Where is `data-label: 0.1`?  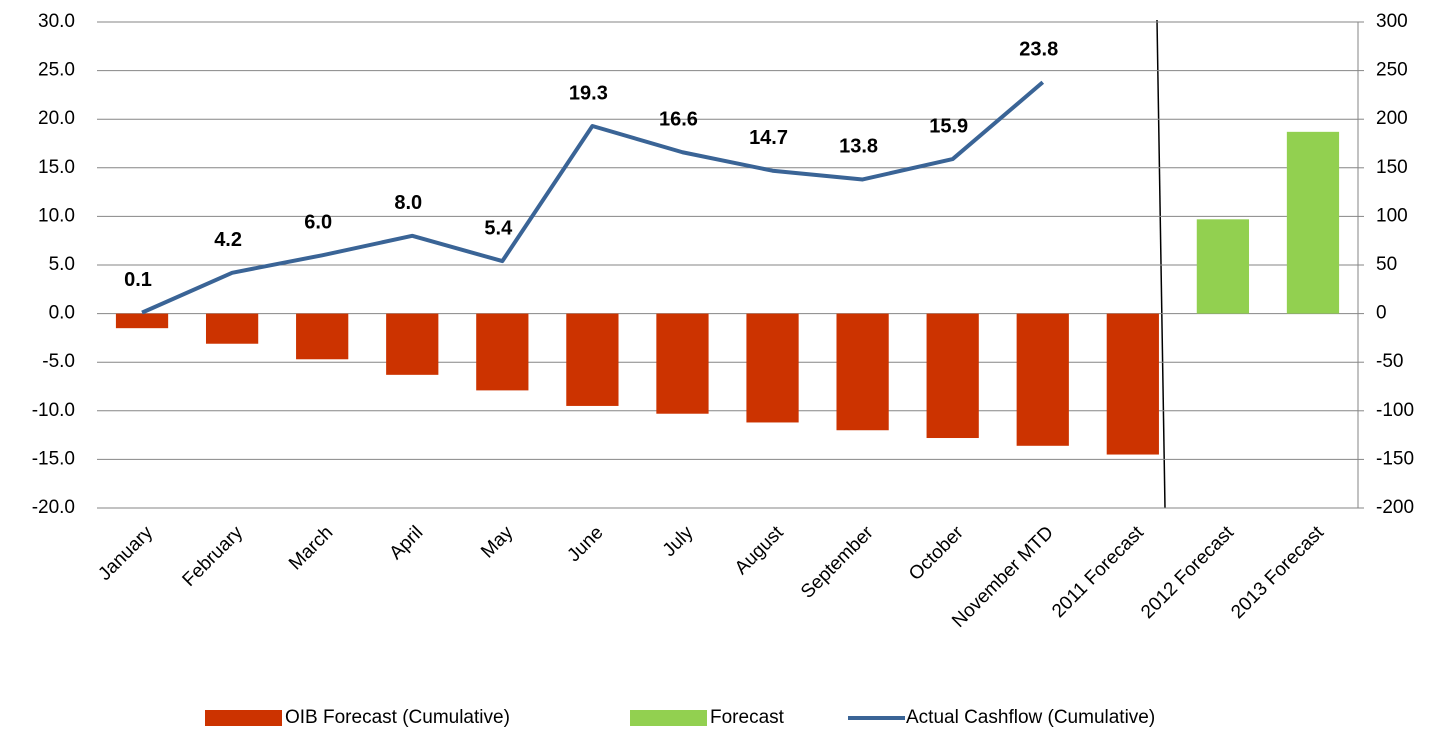 data-label: 0.1 is located at coordinates (138, 280).